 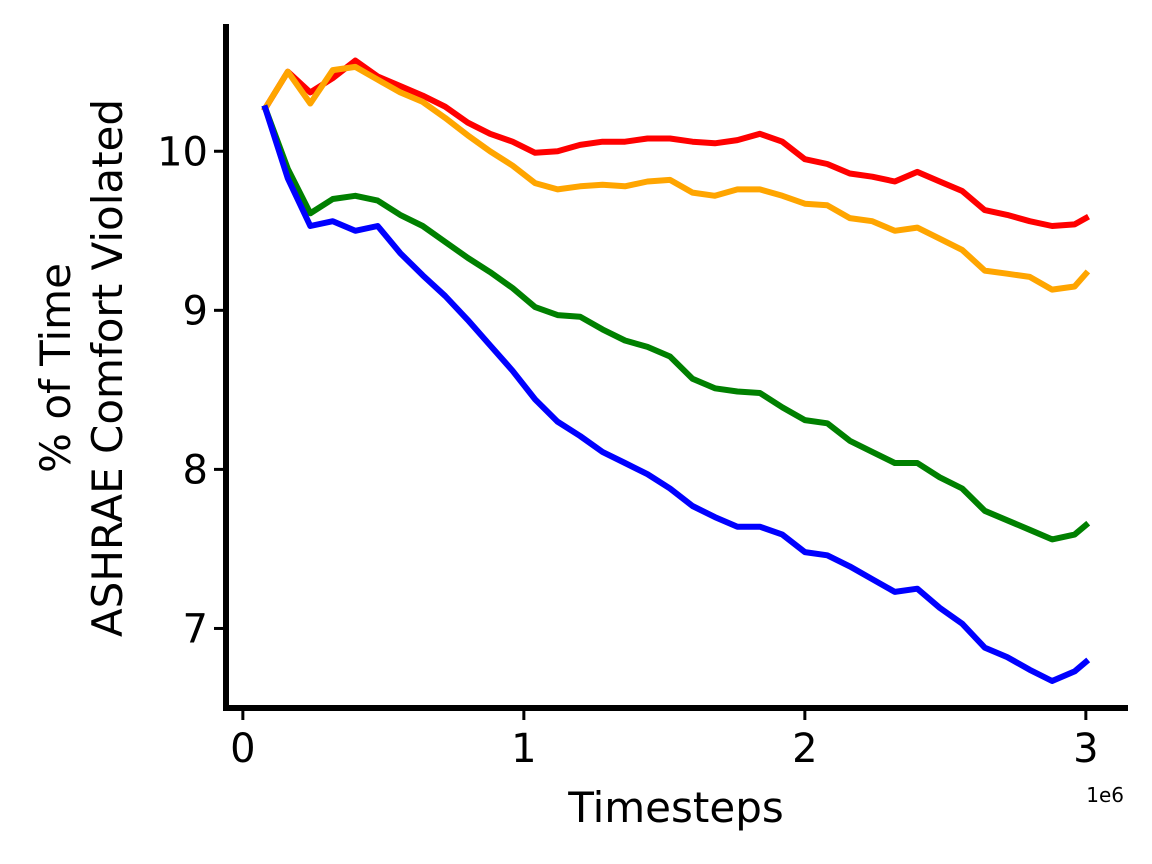 What do you see at coordinates (195, 629) in the screenshot?
I see `y-tick-label: 7` at bounding box center [195, 629].